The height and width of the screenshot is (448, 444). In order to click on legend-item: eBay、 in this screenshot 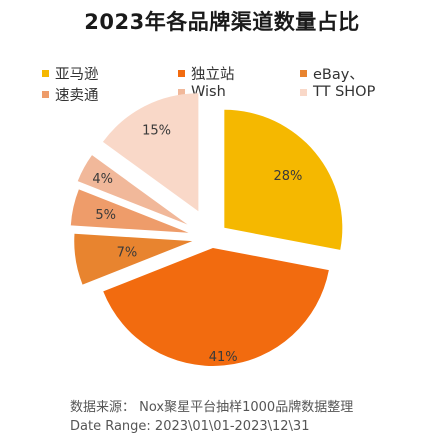, I will do `click(332, 73)`.